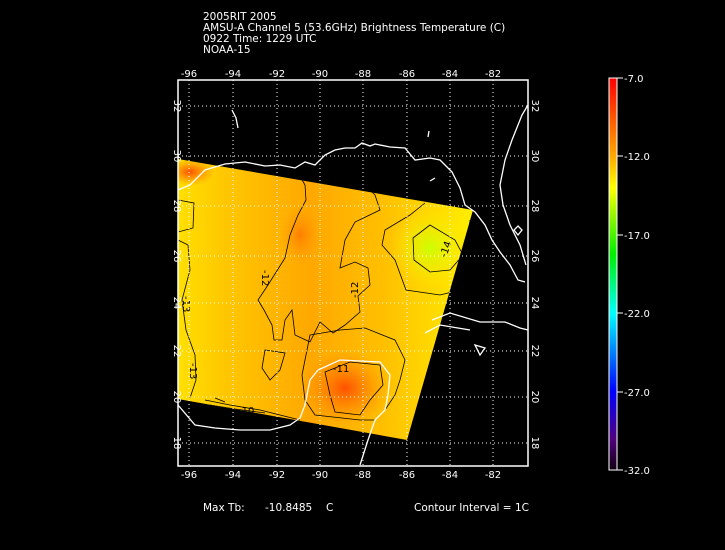  Describe the element at coordinates (637, 471) in the screenshot. I see `colorbar-label: -32.0` at that location.